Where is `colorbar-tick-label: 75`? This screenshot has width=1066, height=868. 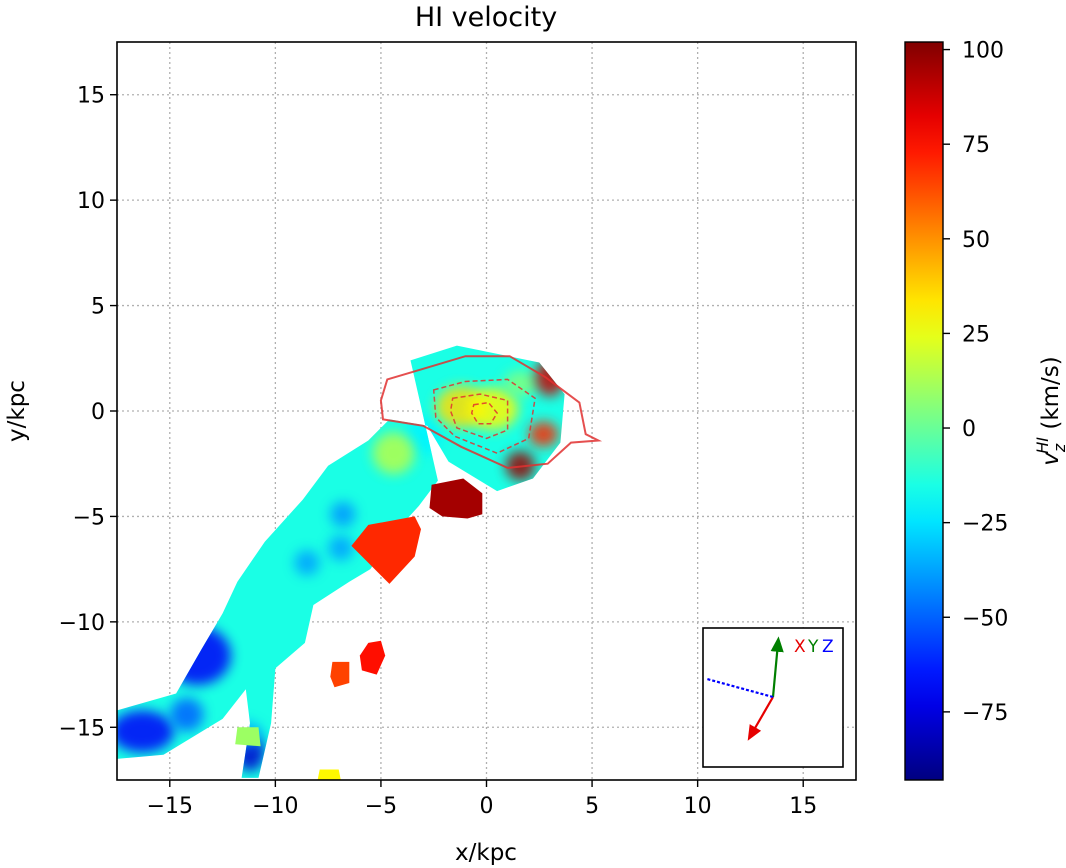 colorbar-tick-label: 75 is located at coordinates (976, 145).